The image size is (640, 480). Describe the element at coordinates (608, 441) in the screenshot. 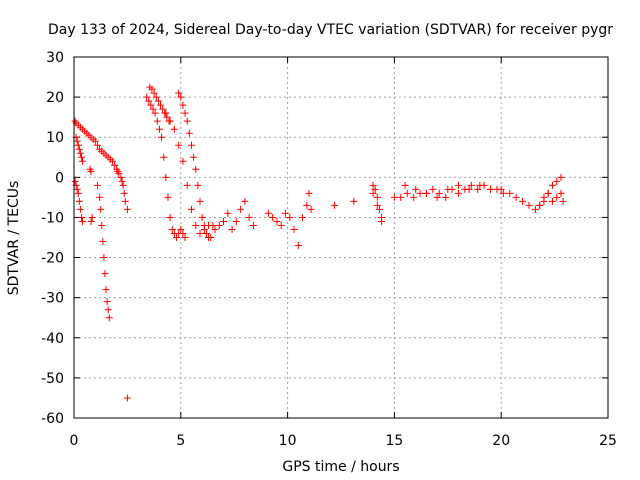

I see `x-tick-label: 25` at that location.